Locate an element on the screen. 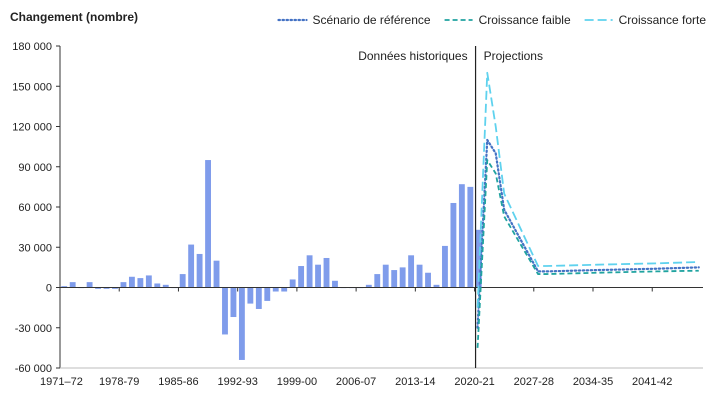  x-tick-label: 1978-79 is located at coordinates (119, 382).